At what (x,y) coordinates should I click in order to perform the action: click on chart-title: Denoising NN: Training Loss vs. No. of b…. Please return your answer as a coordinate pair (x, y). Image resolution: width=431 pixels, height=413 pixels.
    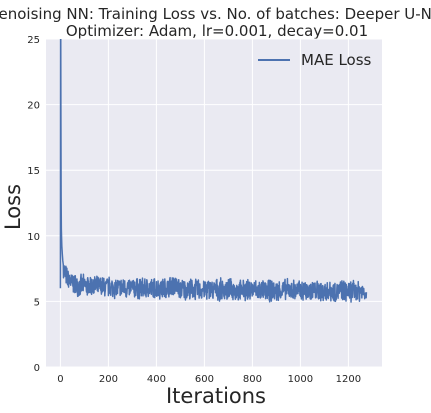
    Looking at the image, I should click on (215, 14).